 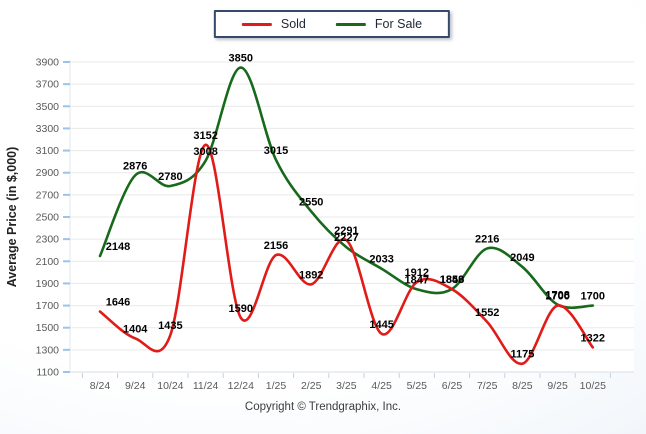 I want to click on legend-swatch-for-sale, so click(x=350, y=24).